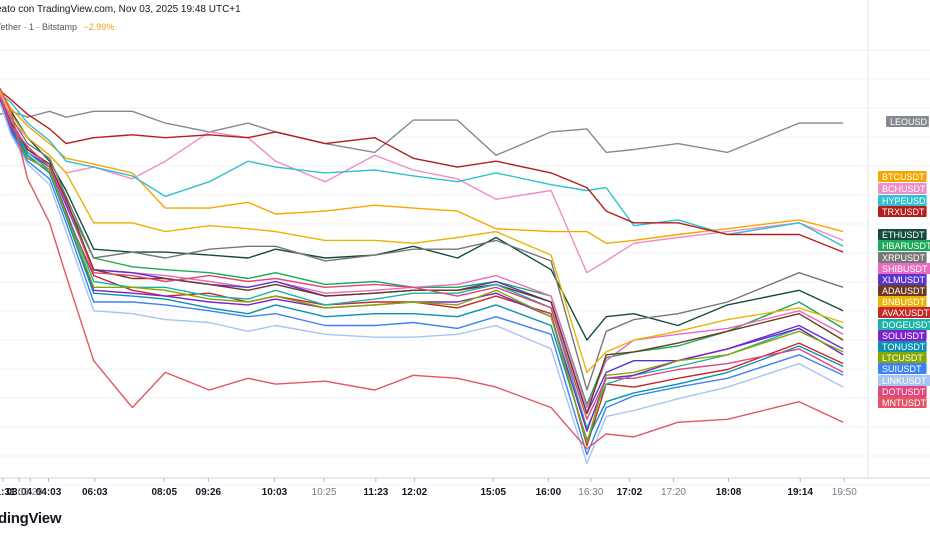 The image size is (930, 539). What do you see at coordinates (549, 492) in the screenshot?
I see `x-tick-label: 16:00` at bounding box center [549, 492].